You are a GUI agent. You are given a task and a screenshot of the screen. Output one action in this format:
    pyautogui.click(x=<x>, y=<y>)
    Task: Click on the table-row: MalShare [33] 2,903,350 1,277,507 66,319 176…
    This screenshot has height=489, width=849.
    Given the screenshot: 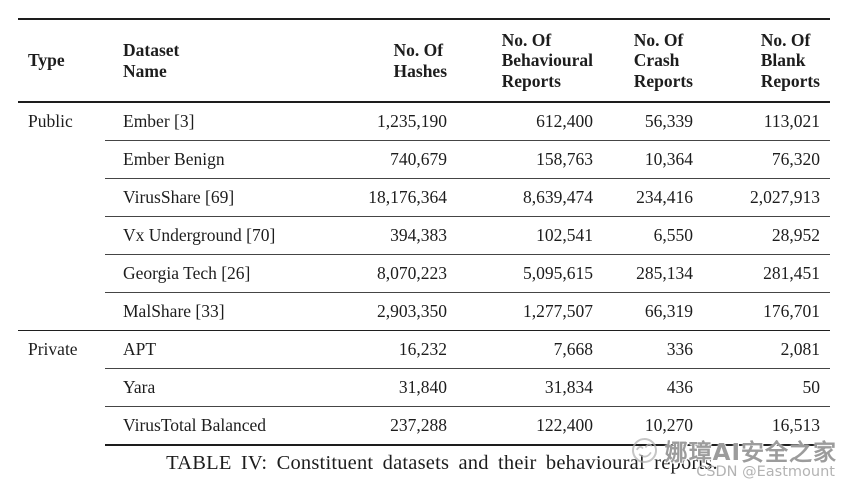 What is the action you would take?
    pyautogui.click(x=424, y=311)
    